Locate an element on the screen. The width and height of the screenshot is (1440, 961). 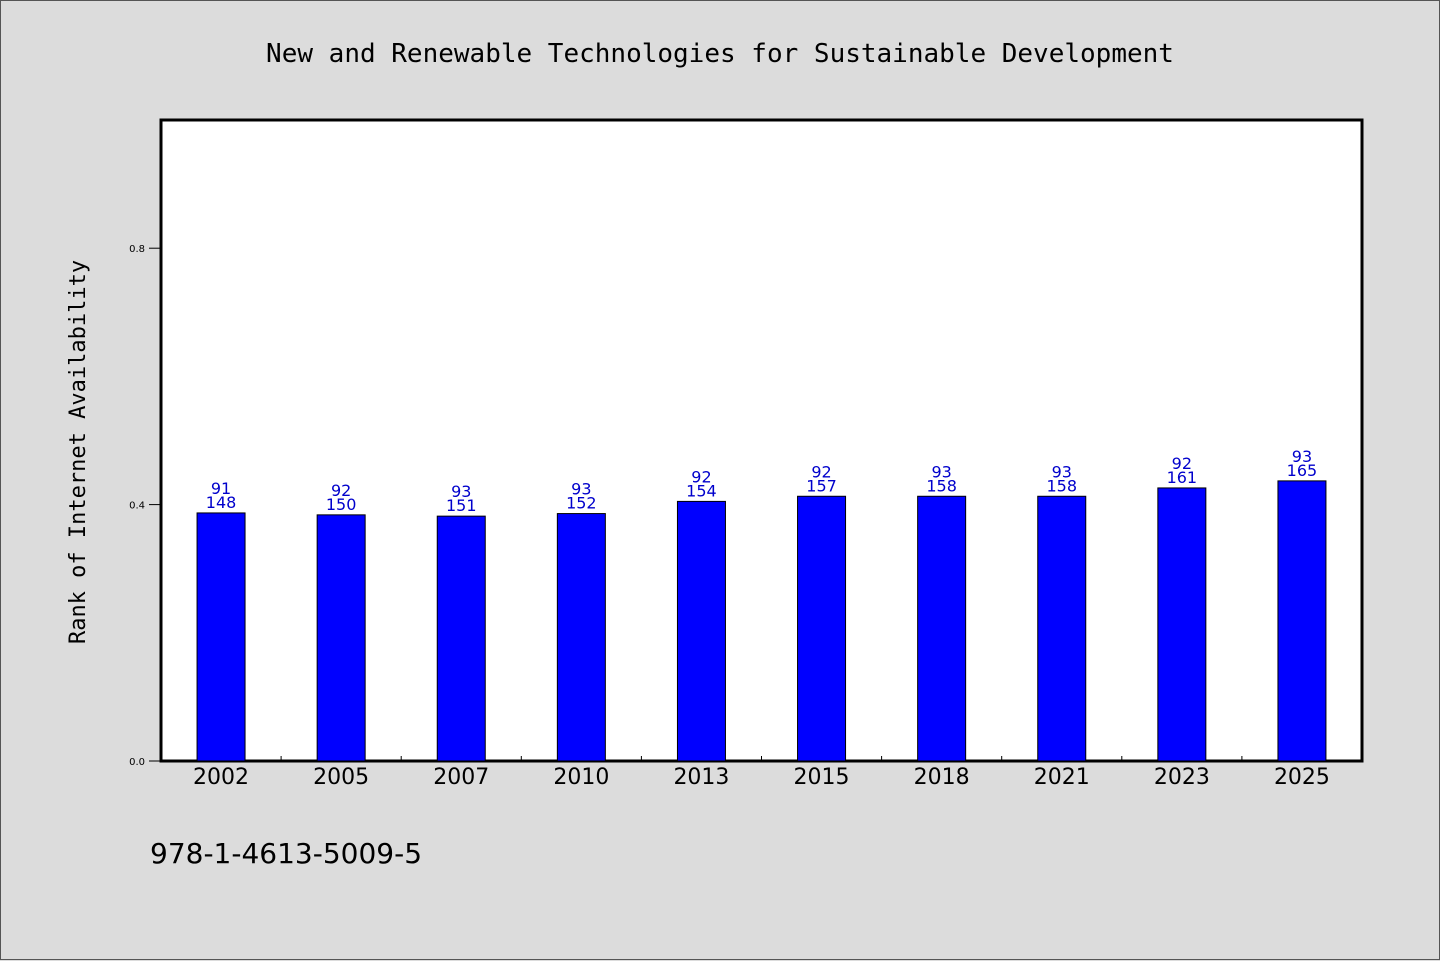
x-tick-label: 2023 is located at coordinates (1182, 777).